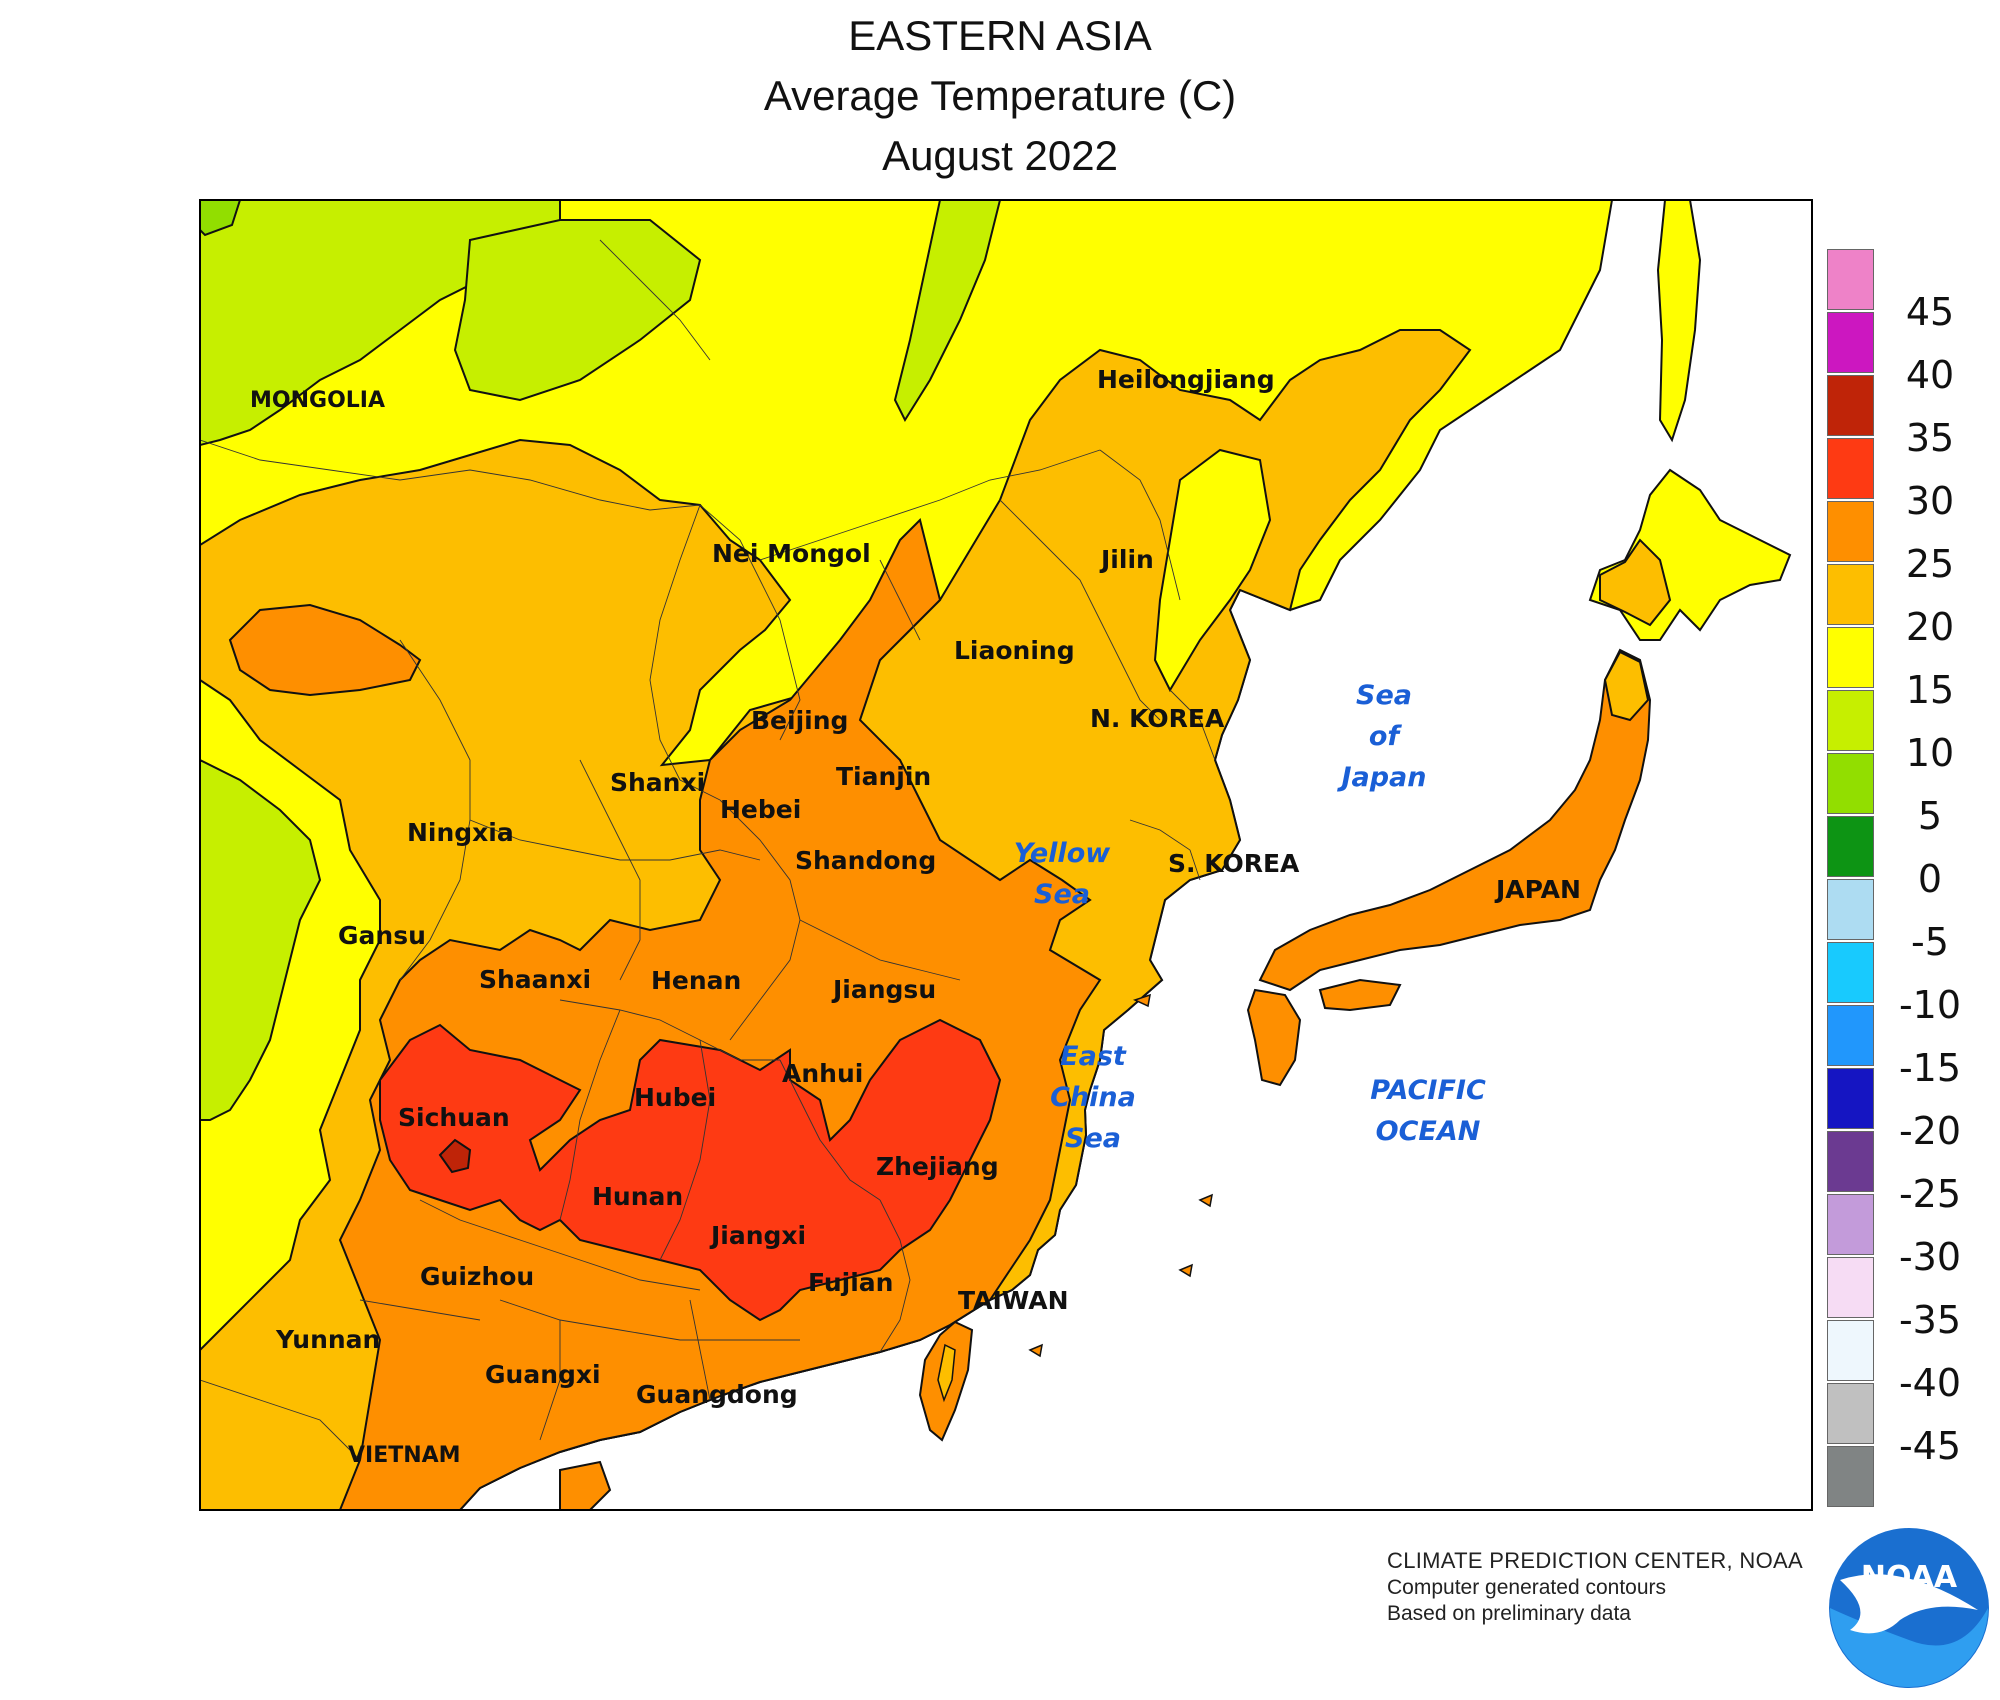 This screenshot has width=2000, height=1700. I want to click on noaa-logo-text: NOAA, so click(1909, 1577).